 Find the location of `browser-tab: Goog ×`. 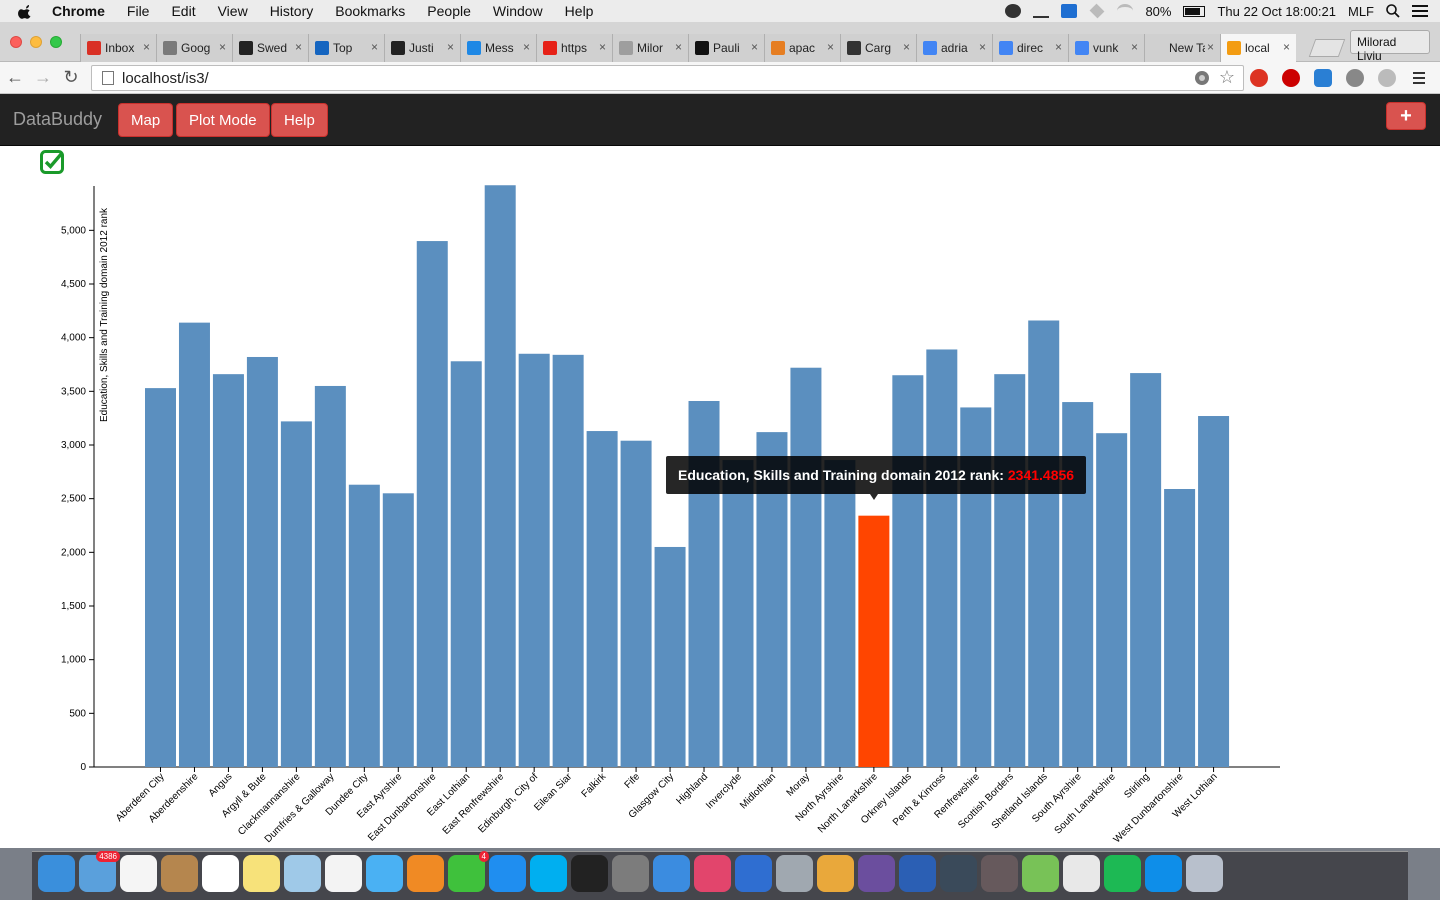

browser-tab: Goog × is located at coordinates (194, 48).